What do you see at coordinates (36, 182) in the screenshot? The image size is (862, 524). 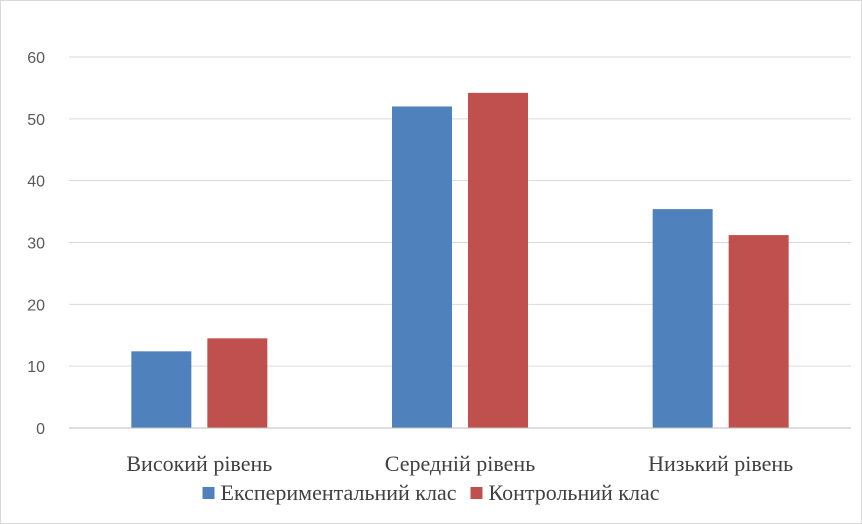 I see `y-tick-label: 40` at bounding box center [36, 182].